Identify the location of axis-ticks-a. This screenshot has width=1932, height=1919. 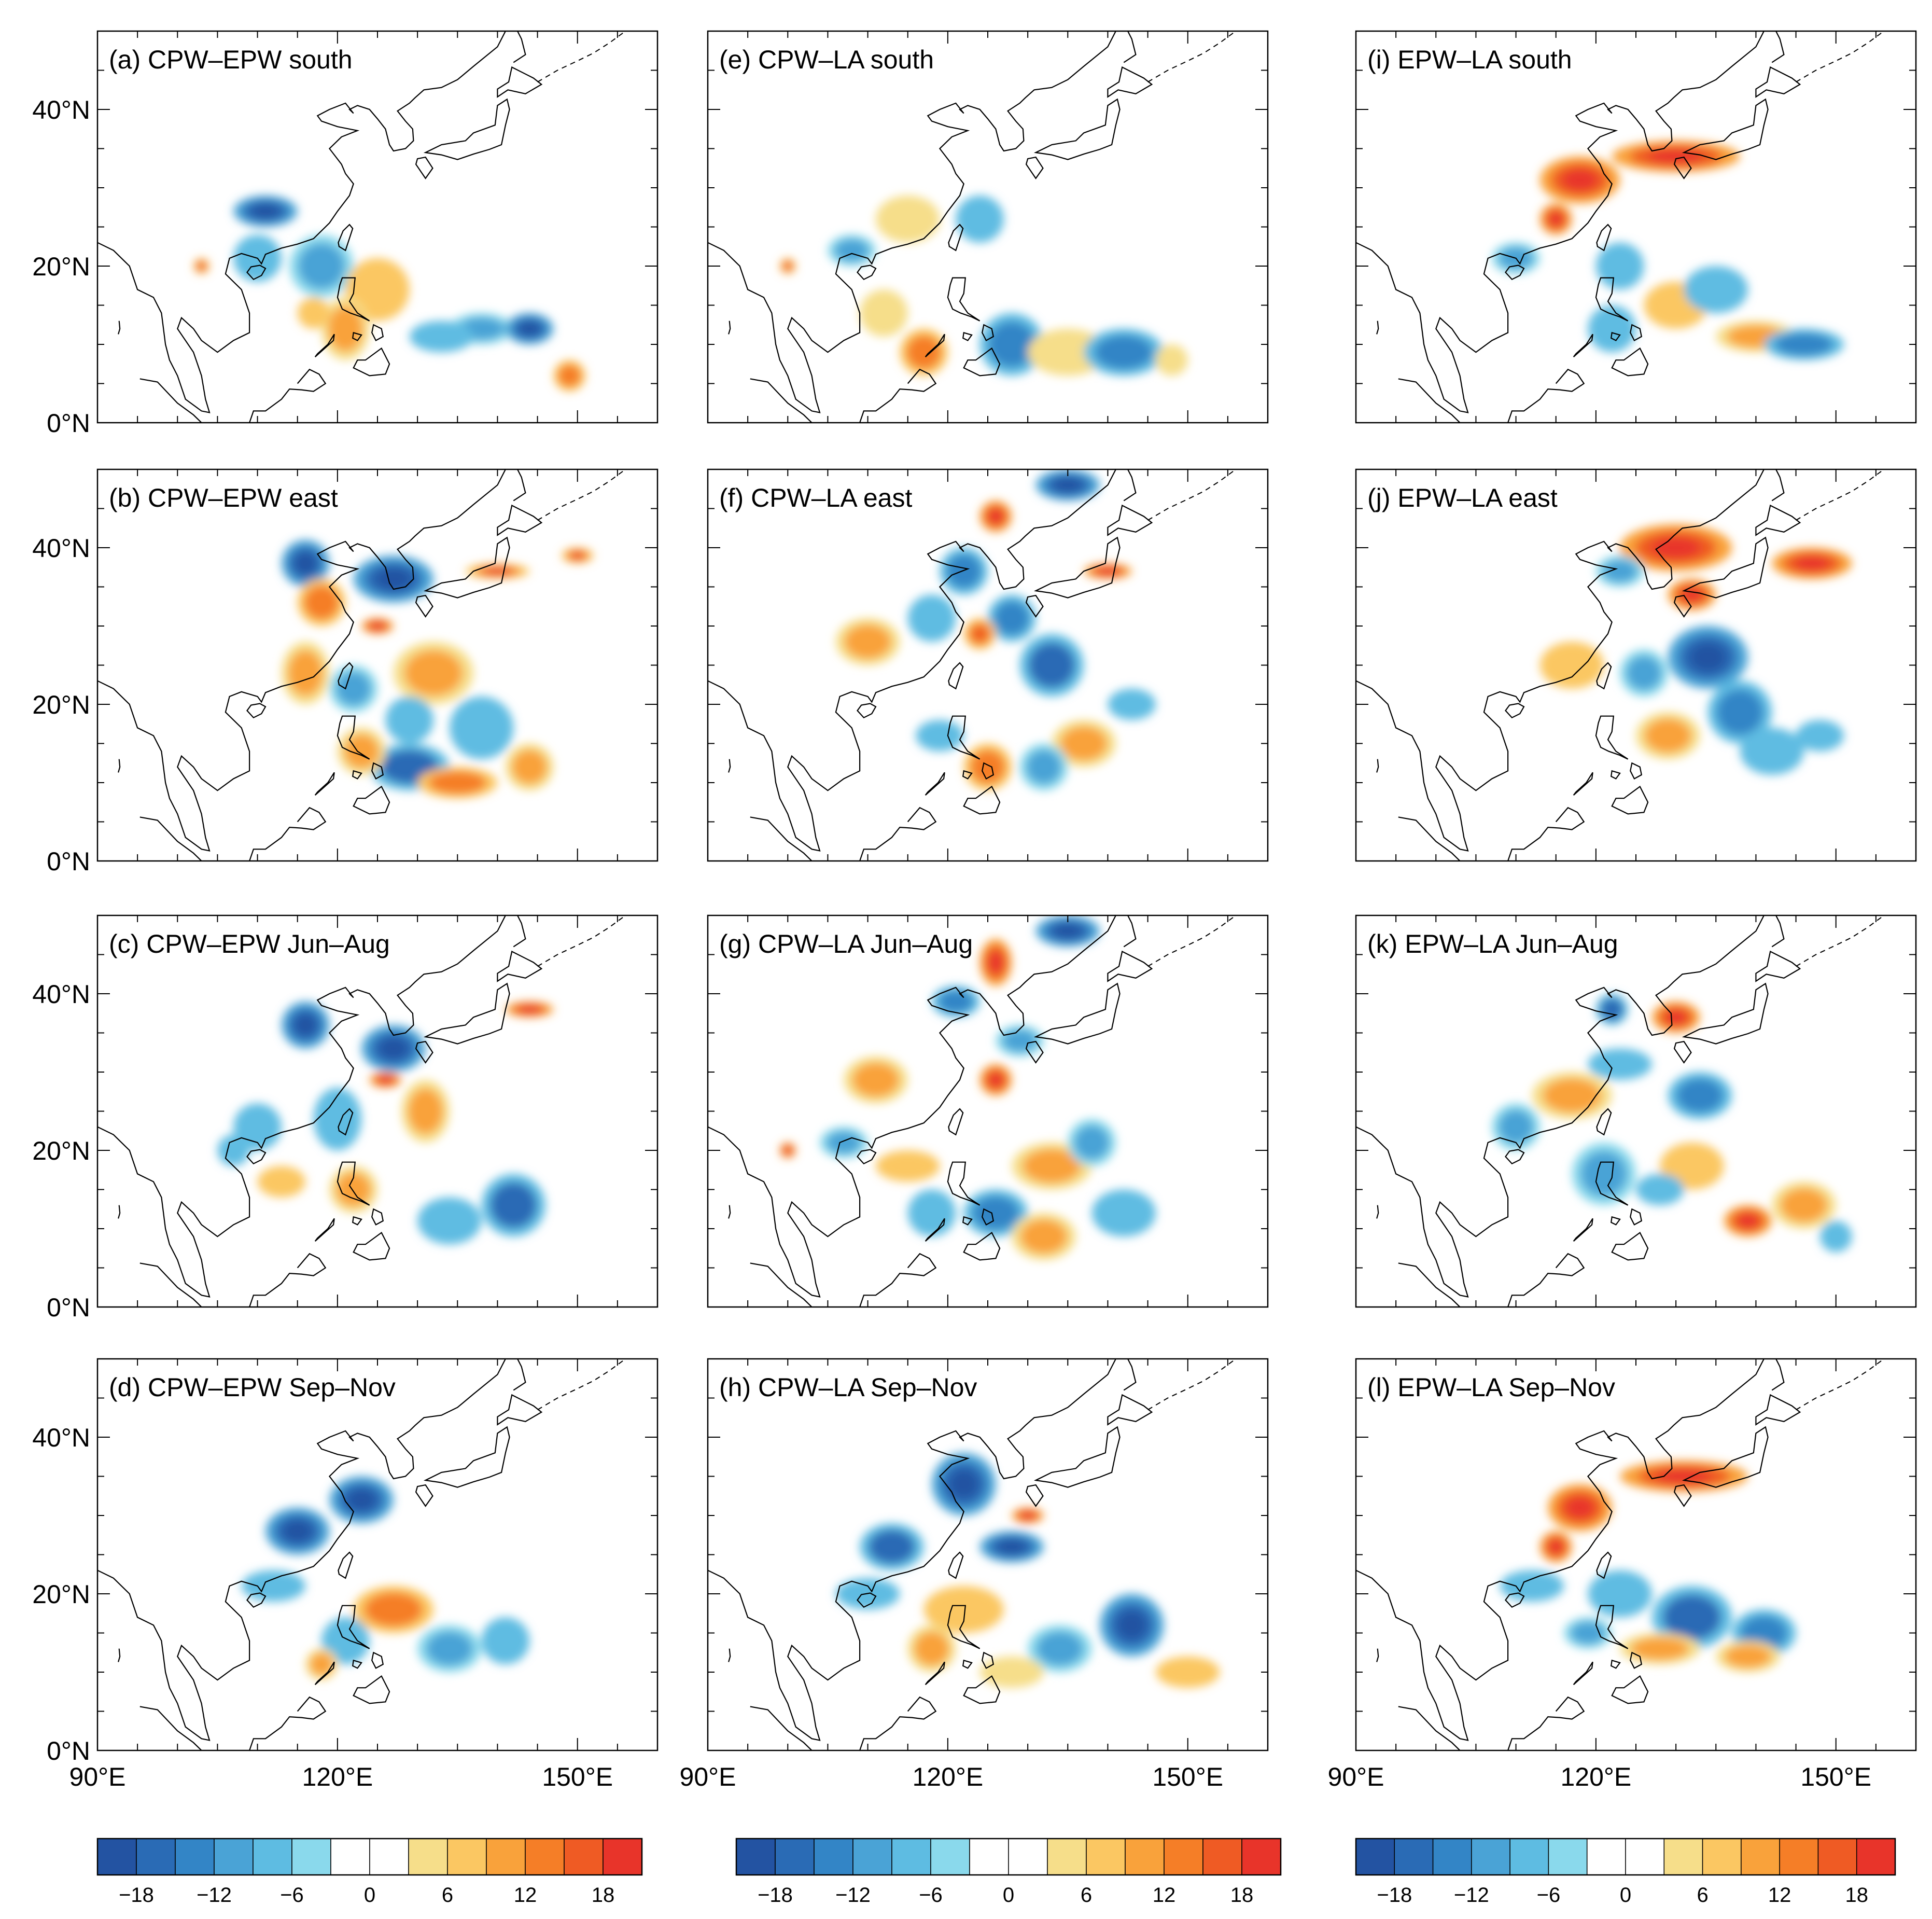
(377, 227).